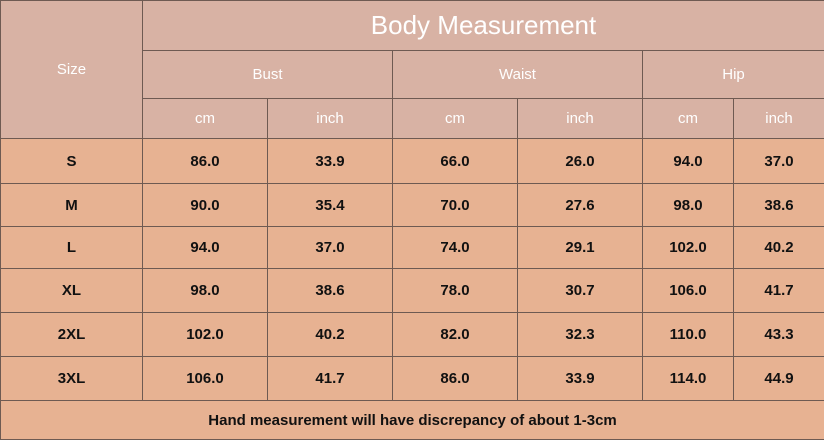 This screenshot has width=824, height=440. What do you see at coordinates (688, 379) in the screenshot?
I see `measurement: 114.0` at bounding box center [688, 379].